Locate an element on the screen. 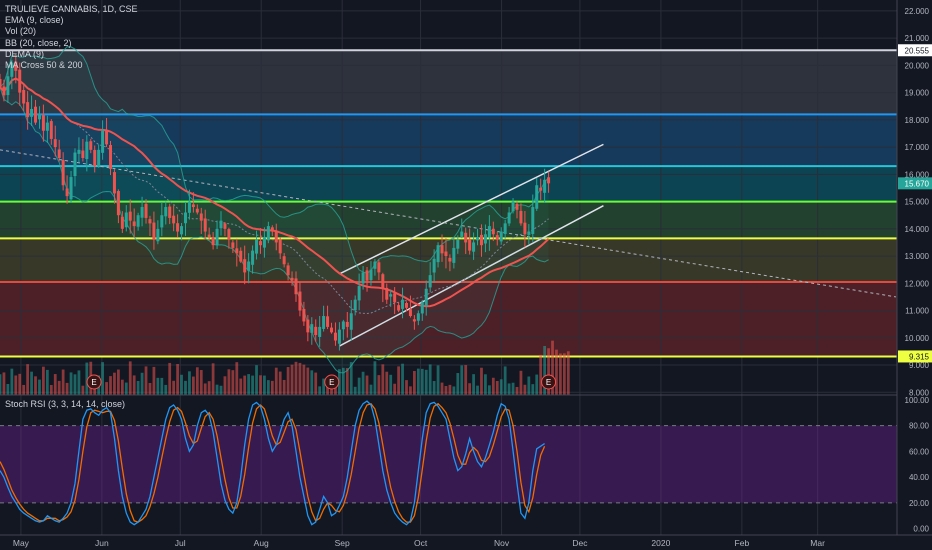 The width and height of the screenshot is (932, 550). legend-ma-cross: MA Cross 50 & 200 is located at coordinates (44, 65).